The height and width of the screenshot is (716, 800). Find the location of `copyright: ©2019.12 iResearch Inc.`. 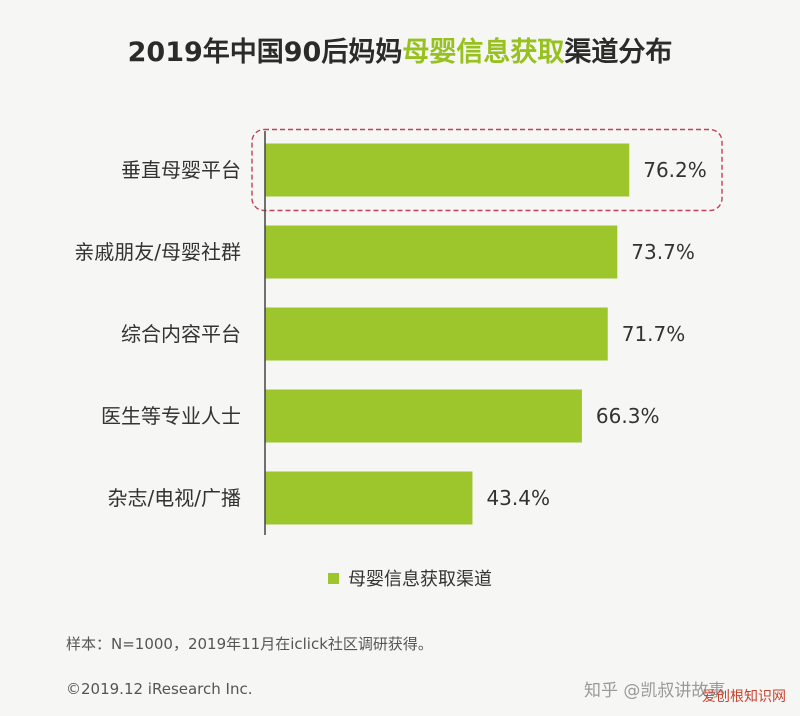

copyright: ©2019.12 iResearch Inc. is located at coordinates (159, 689).